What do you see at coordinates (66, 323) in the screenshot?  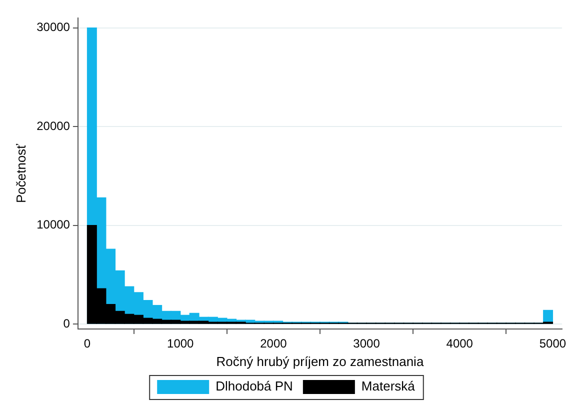 I see `y-tick-label: 0` at bounding box center [66, 323].